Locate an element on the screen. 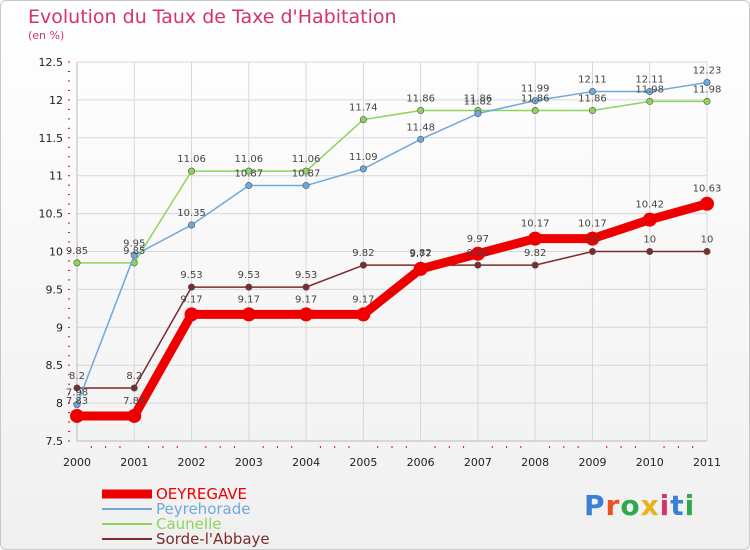 This screenshot has width=750, height=550. data-label: 11.09 is located at coordinates (363, 157).